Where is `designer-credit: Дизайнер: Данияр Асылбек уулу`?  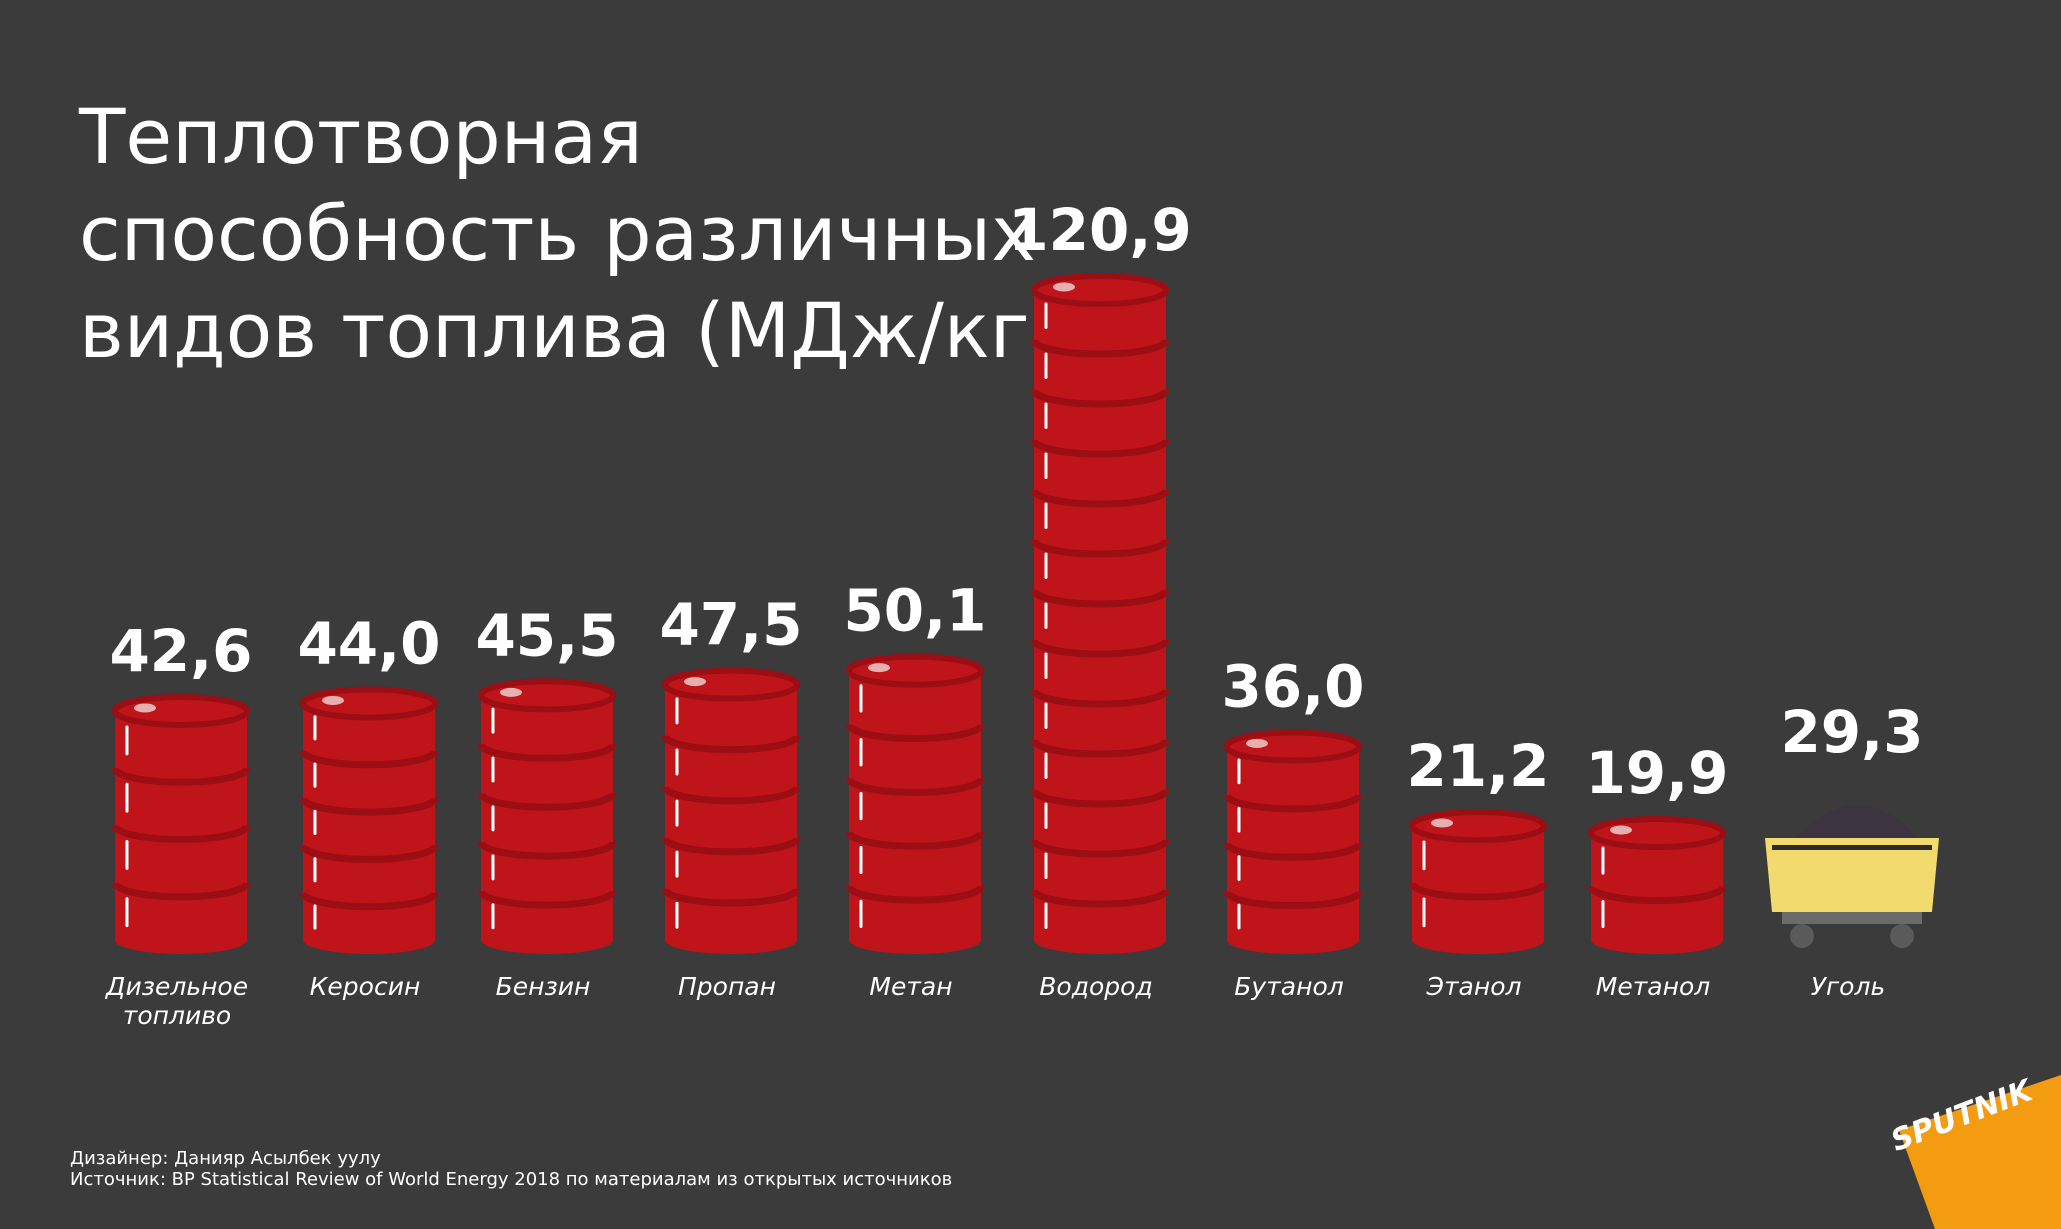
designer-credit: Дизайнер: Данияр Асылбек уулу is located at coordinates (225, 1158).